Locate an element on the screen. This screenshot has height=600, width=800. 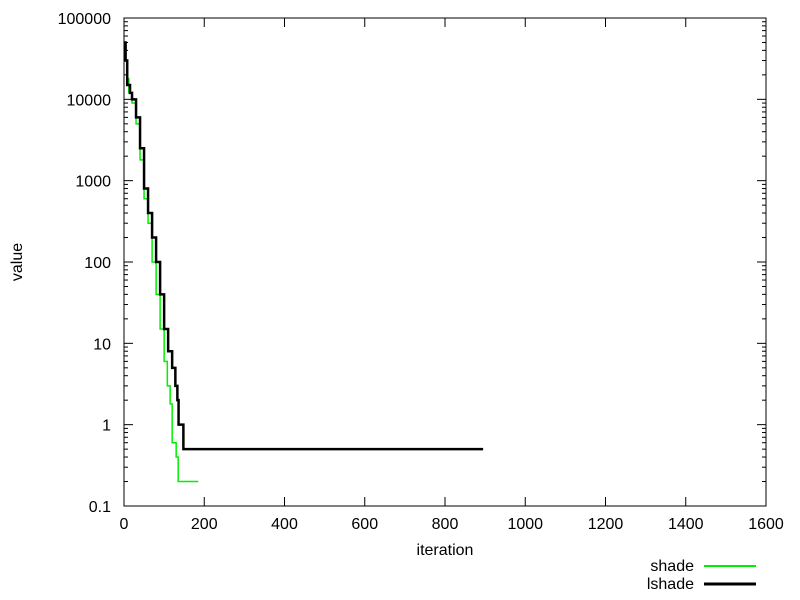
y-tick-label: 1 is located at coordinates (106, 426).